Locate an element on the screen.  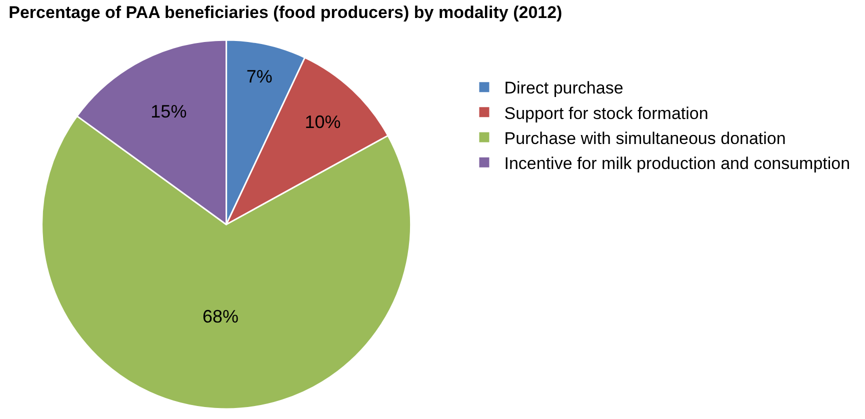
data-label: 7% is located at coordinates (259, 76).